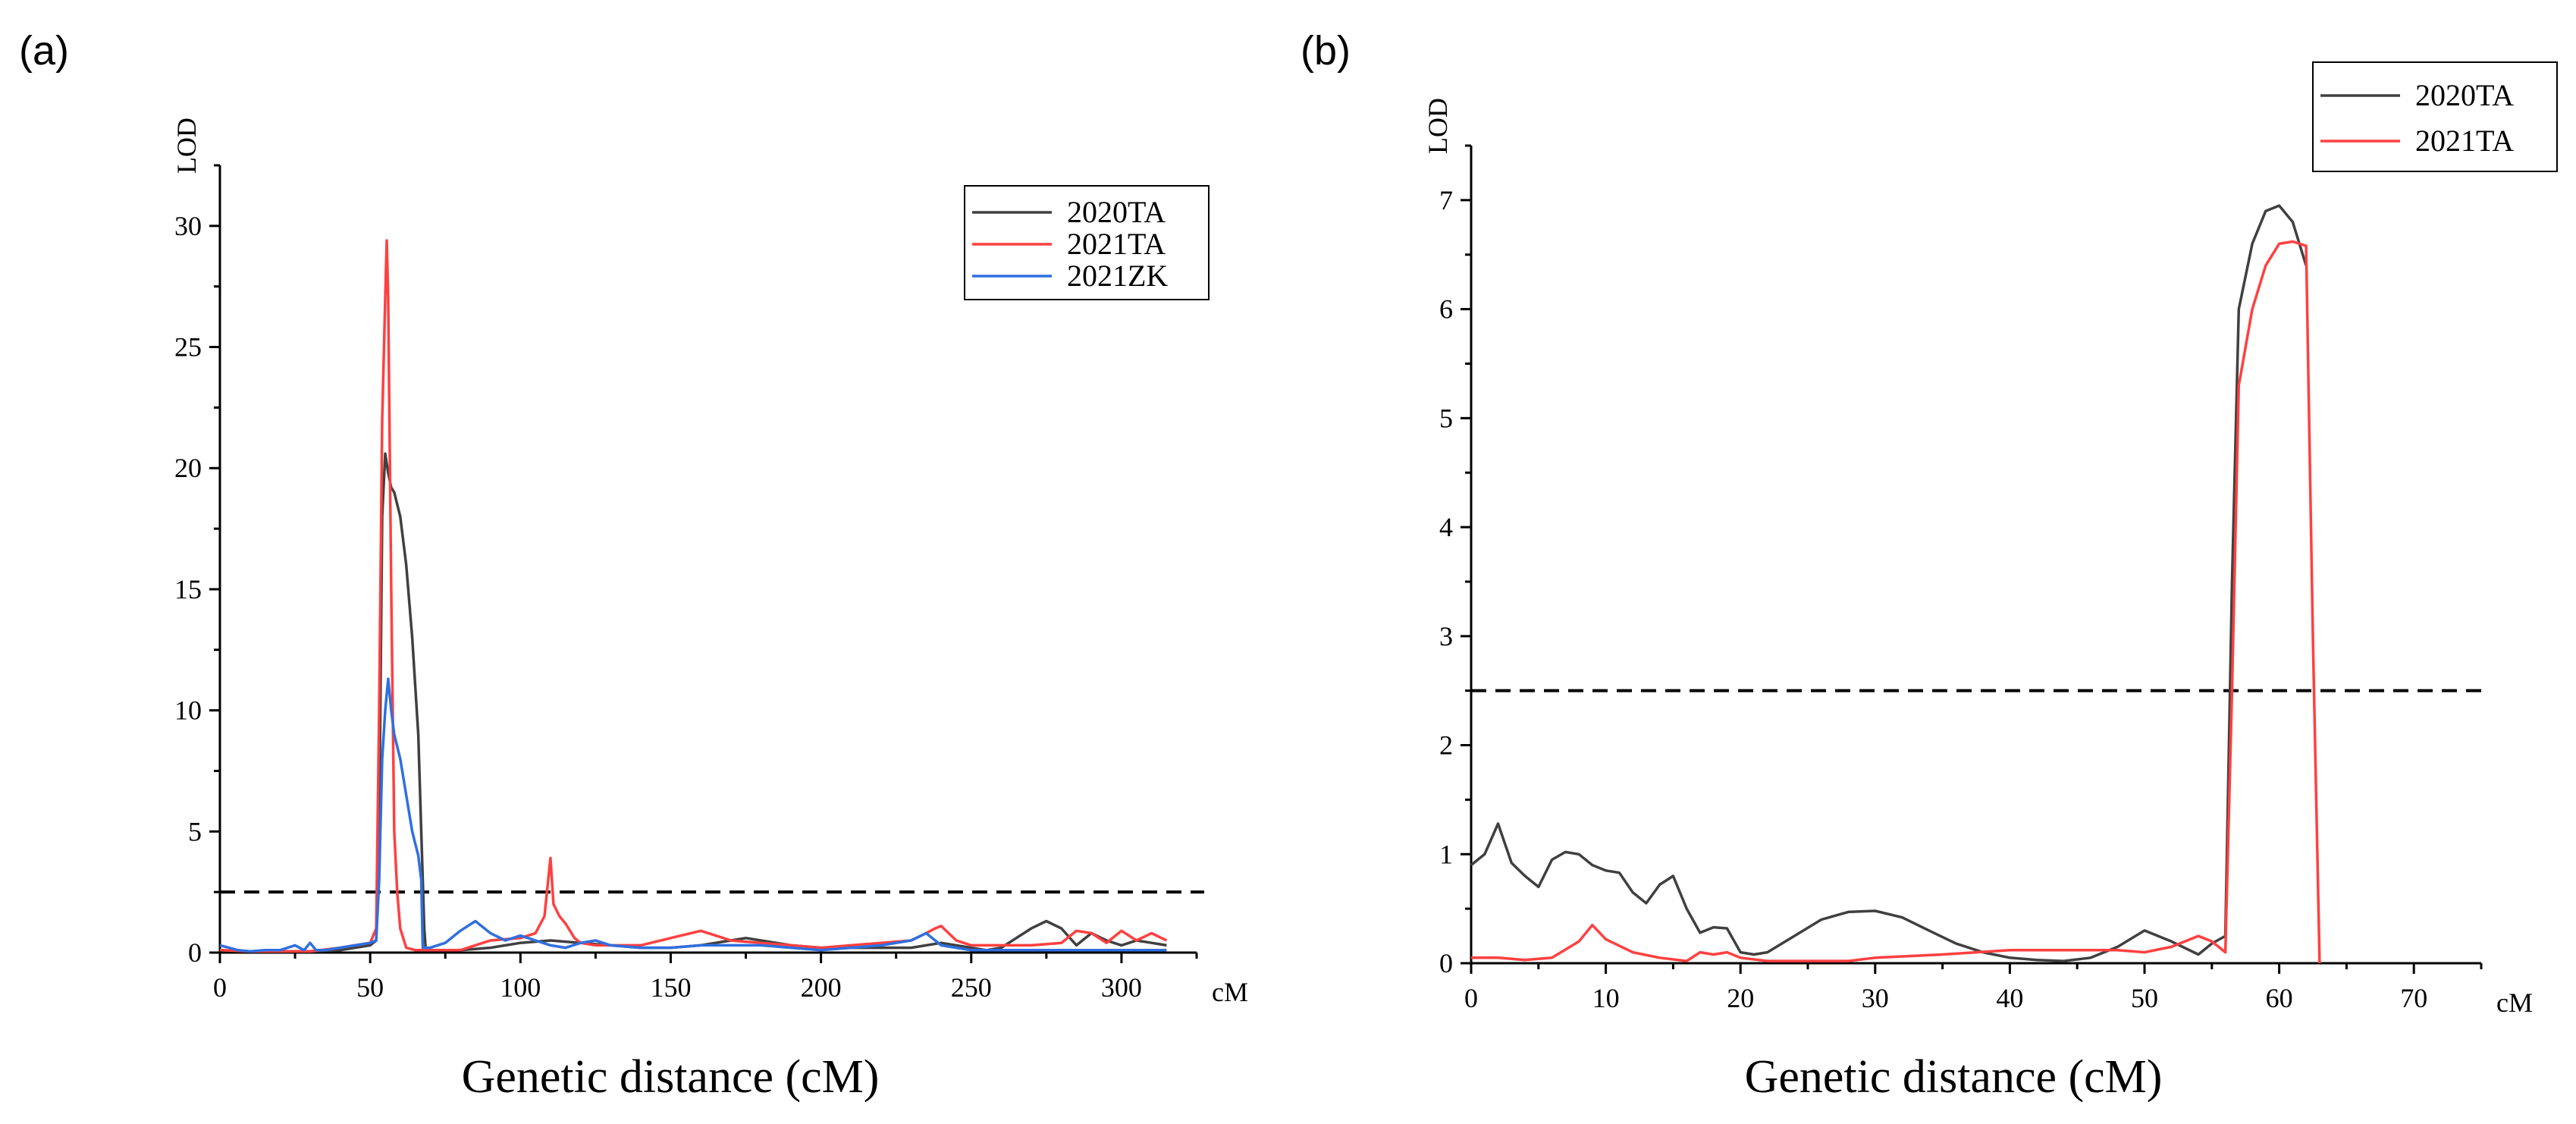 Image resolution: width=2576 pixels, height=1124 pixels. I want to click on y-tick-label: 10, so click(188, 711).